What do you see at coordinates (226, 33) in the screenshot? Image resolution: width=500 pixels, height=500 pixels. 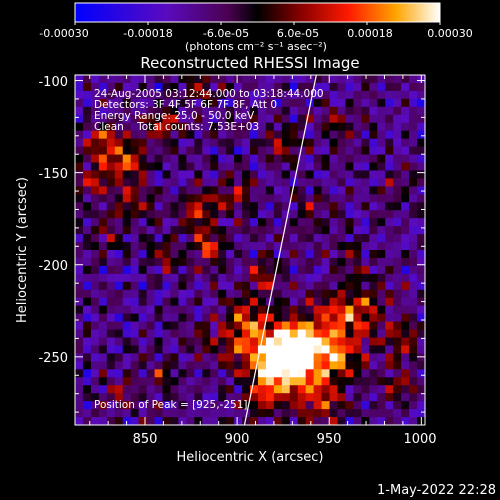 I see `colorbar-tick-label: -6.0e-05` at bounding box center [226, 33].